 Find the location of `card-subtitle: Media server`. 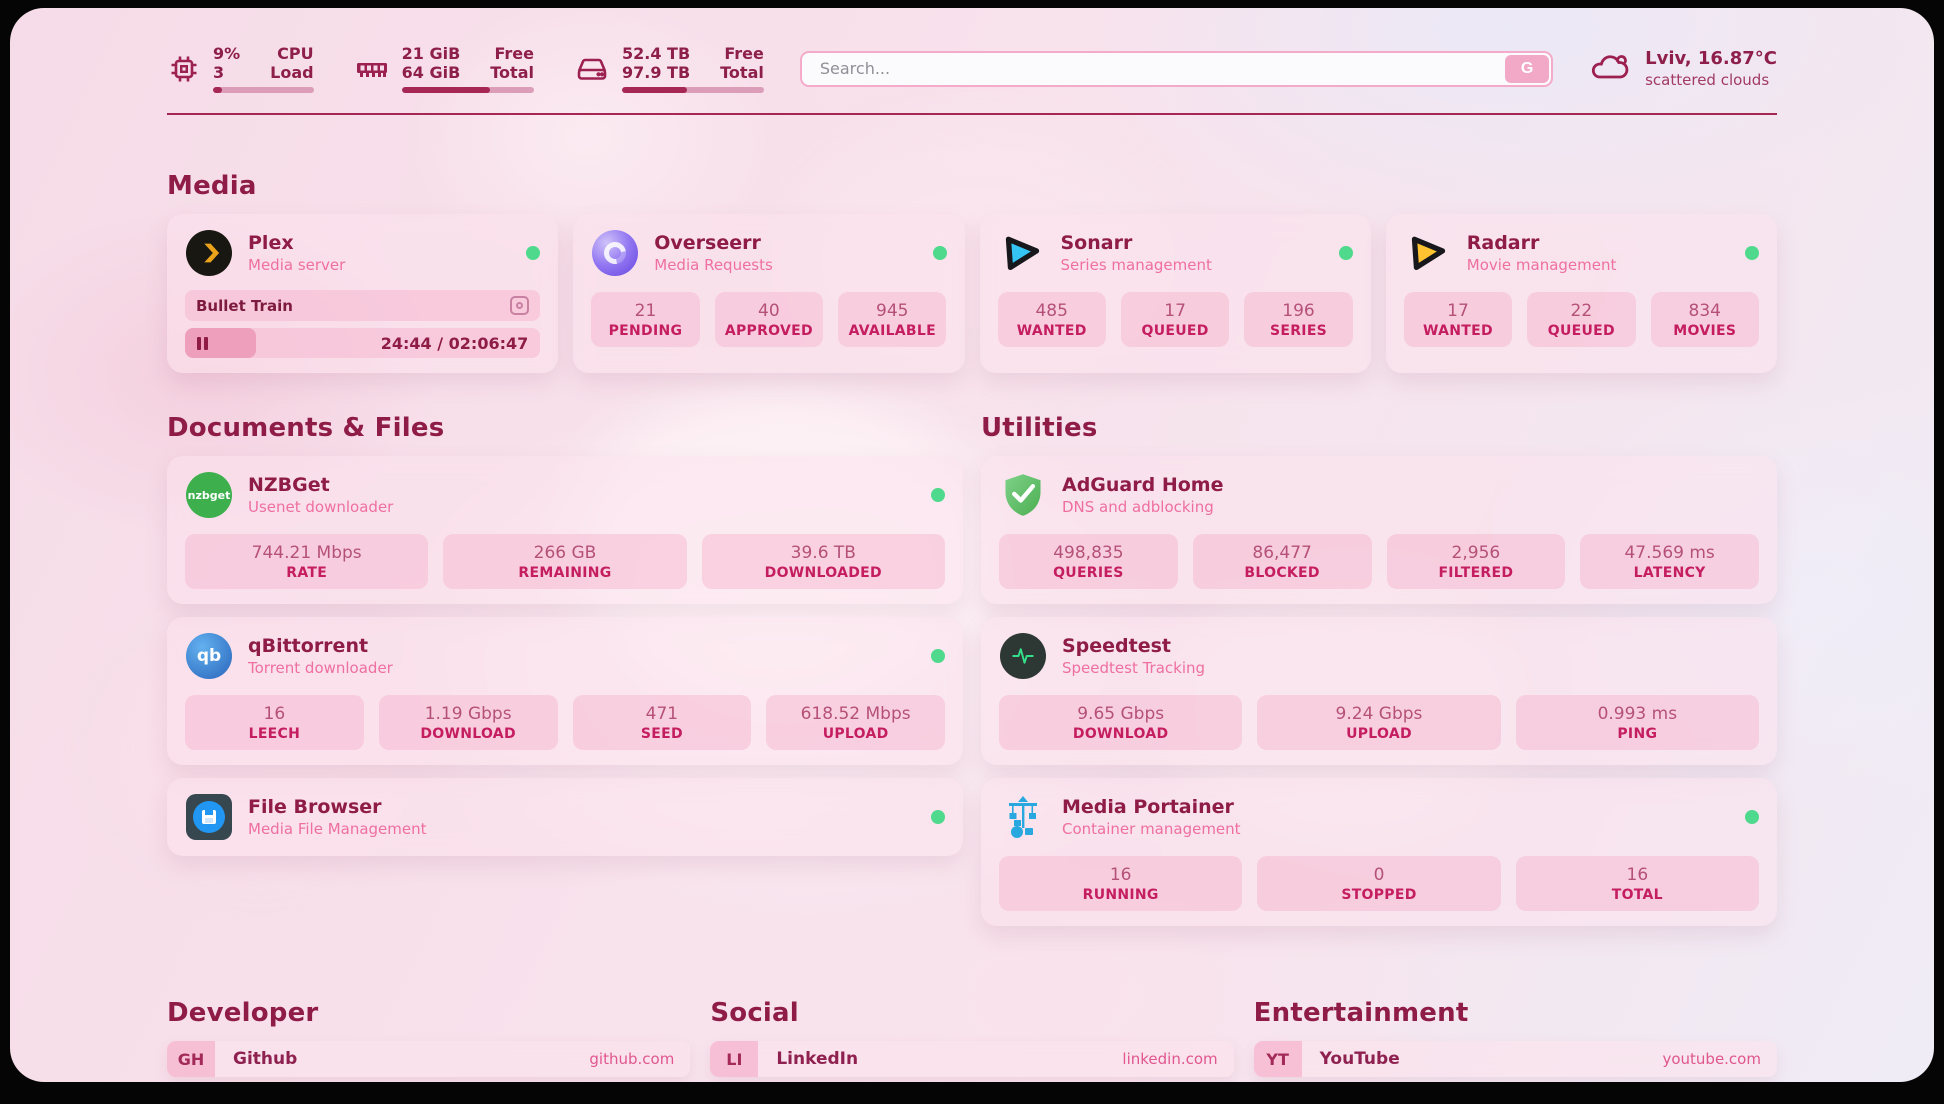

card-subtitle: Media server is located at coordinates (297, 265).